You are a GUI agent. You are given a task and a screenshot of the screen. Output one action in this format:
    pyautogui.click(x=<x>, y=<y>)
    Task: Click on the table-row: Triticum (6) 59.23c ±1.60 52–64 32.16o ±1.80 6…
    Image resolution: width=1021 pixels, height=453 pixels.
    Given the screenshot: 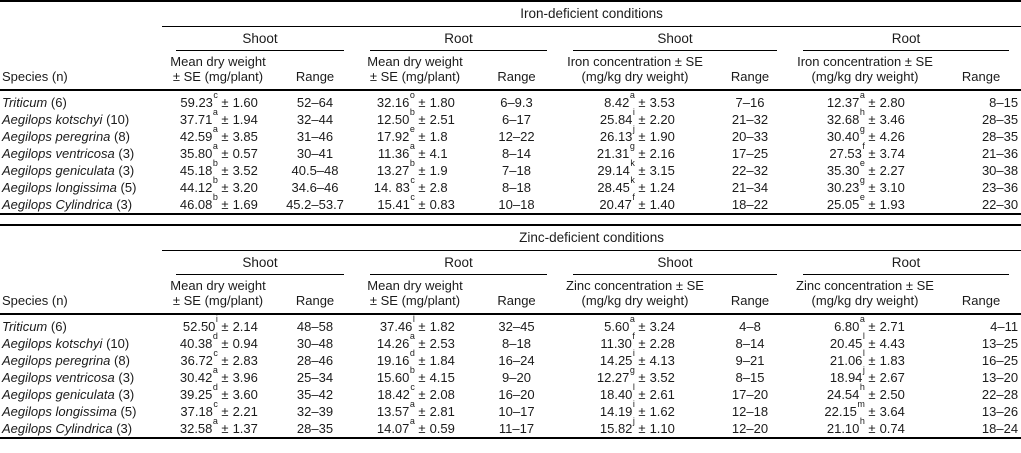 What is the action you would take?
    pyautogui.click(x=510, y=100)
    